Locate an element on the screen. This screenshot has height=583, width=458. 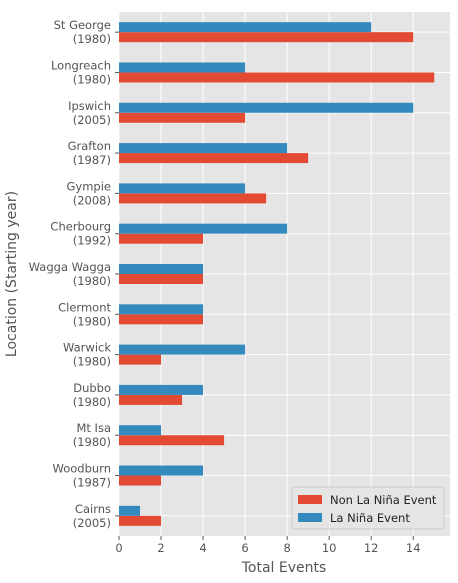
legend: Non La Niña Event La Niña Event is located at coordinates (368, 508).